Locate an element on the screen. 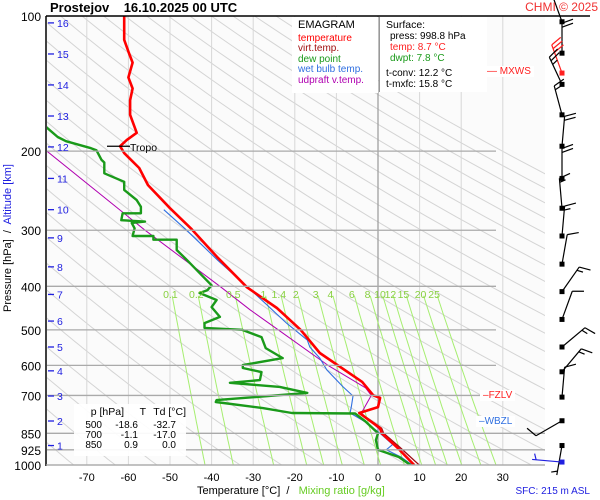 Image resolution: width=600 pixels, height=500 pixels. x-tick-label: -50 is located at coordinates (170, 478).